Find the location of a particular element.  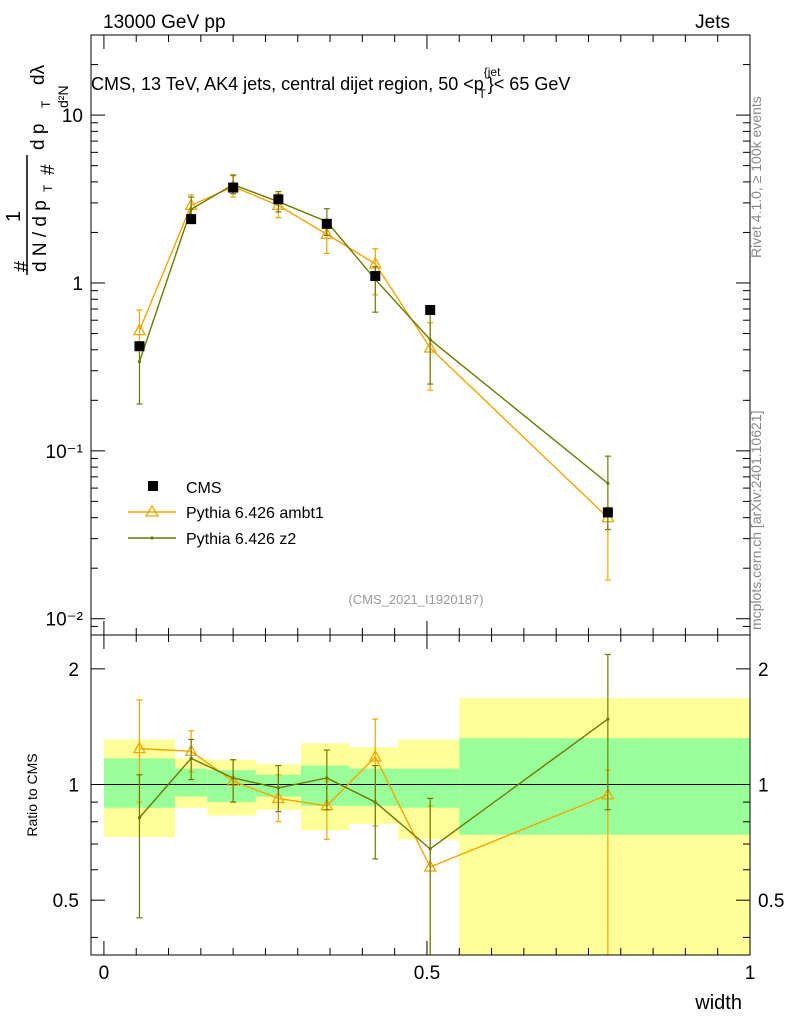

legend-ambt1-label: Pythia 6.426 ambt1 is located at coordinates (255, 513).